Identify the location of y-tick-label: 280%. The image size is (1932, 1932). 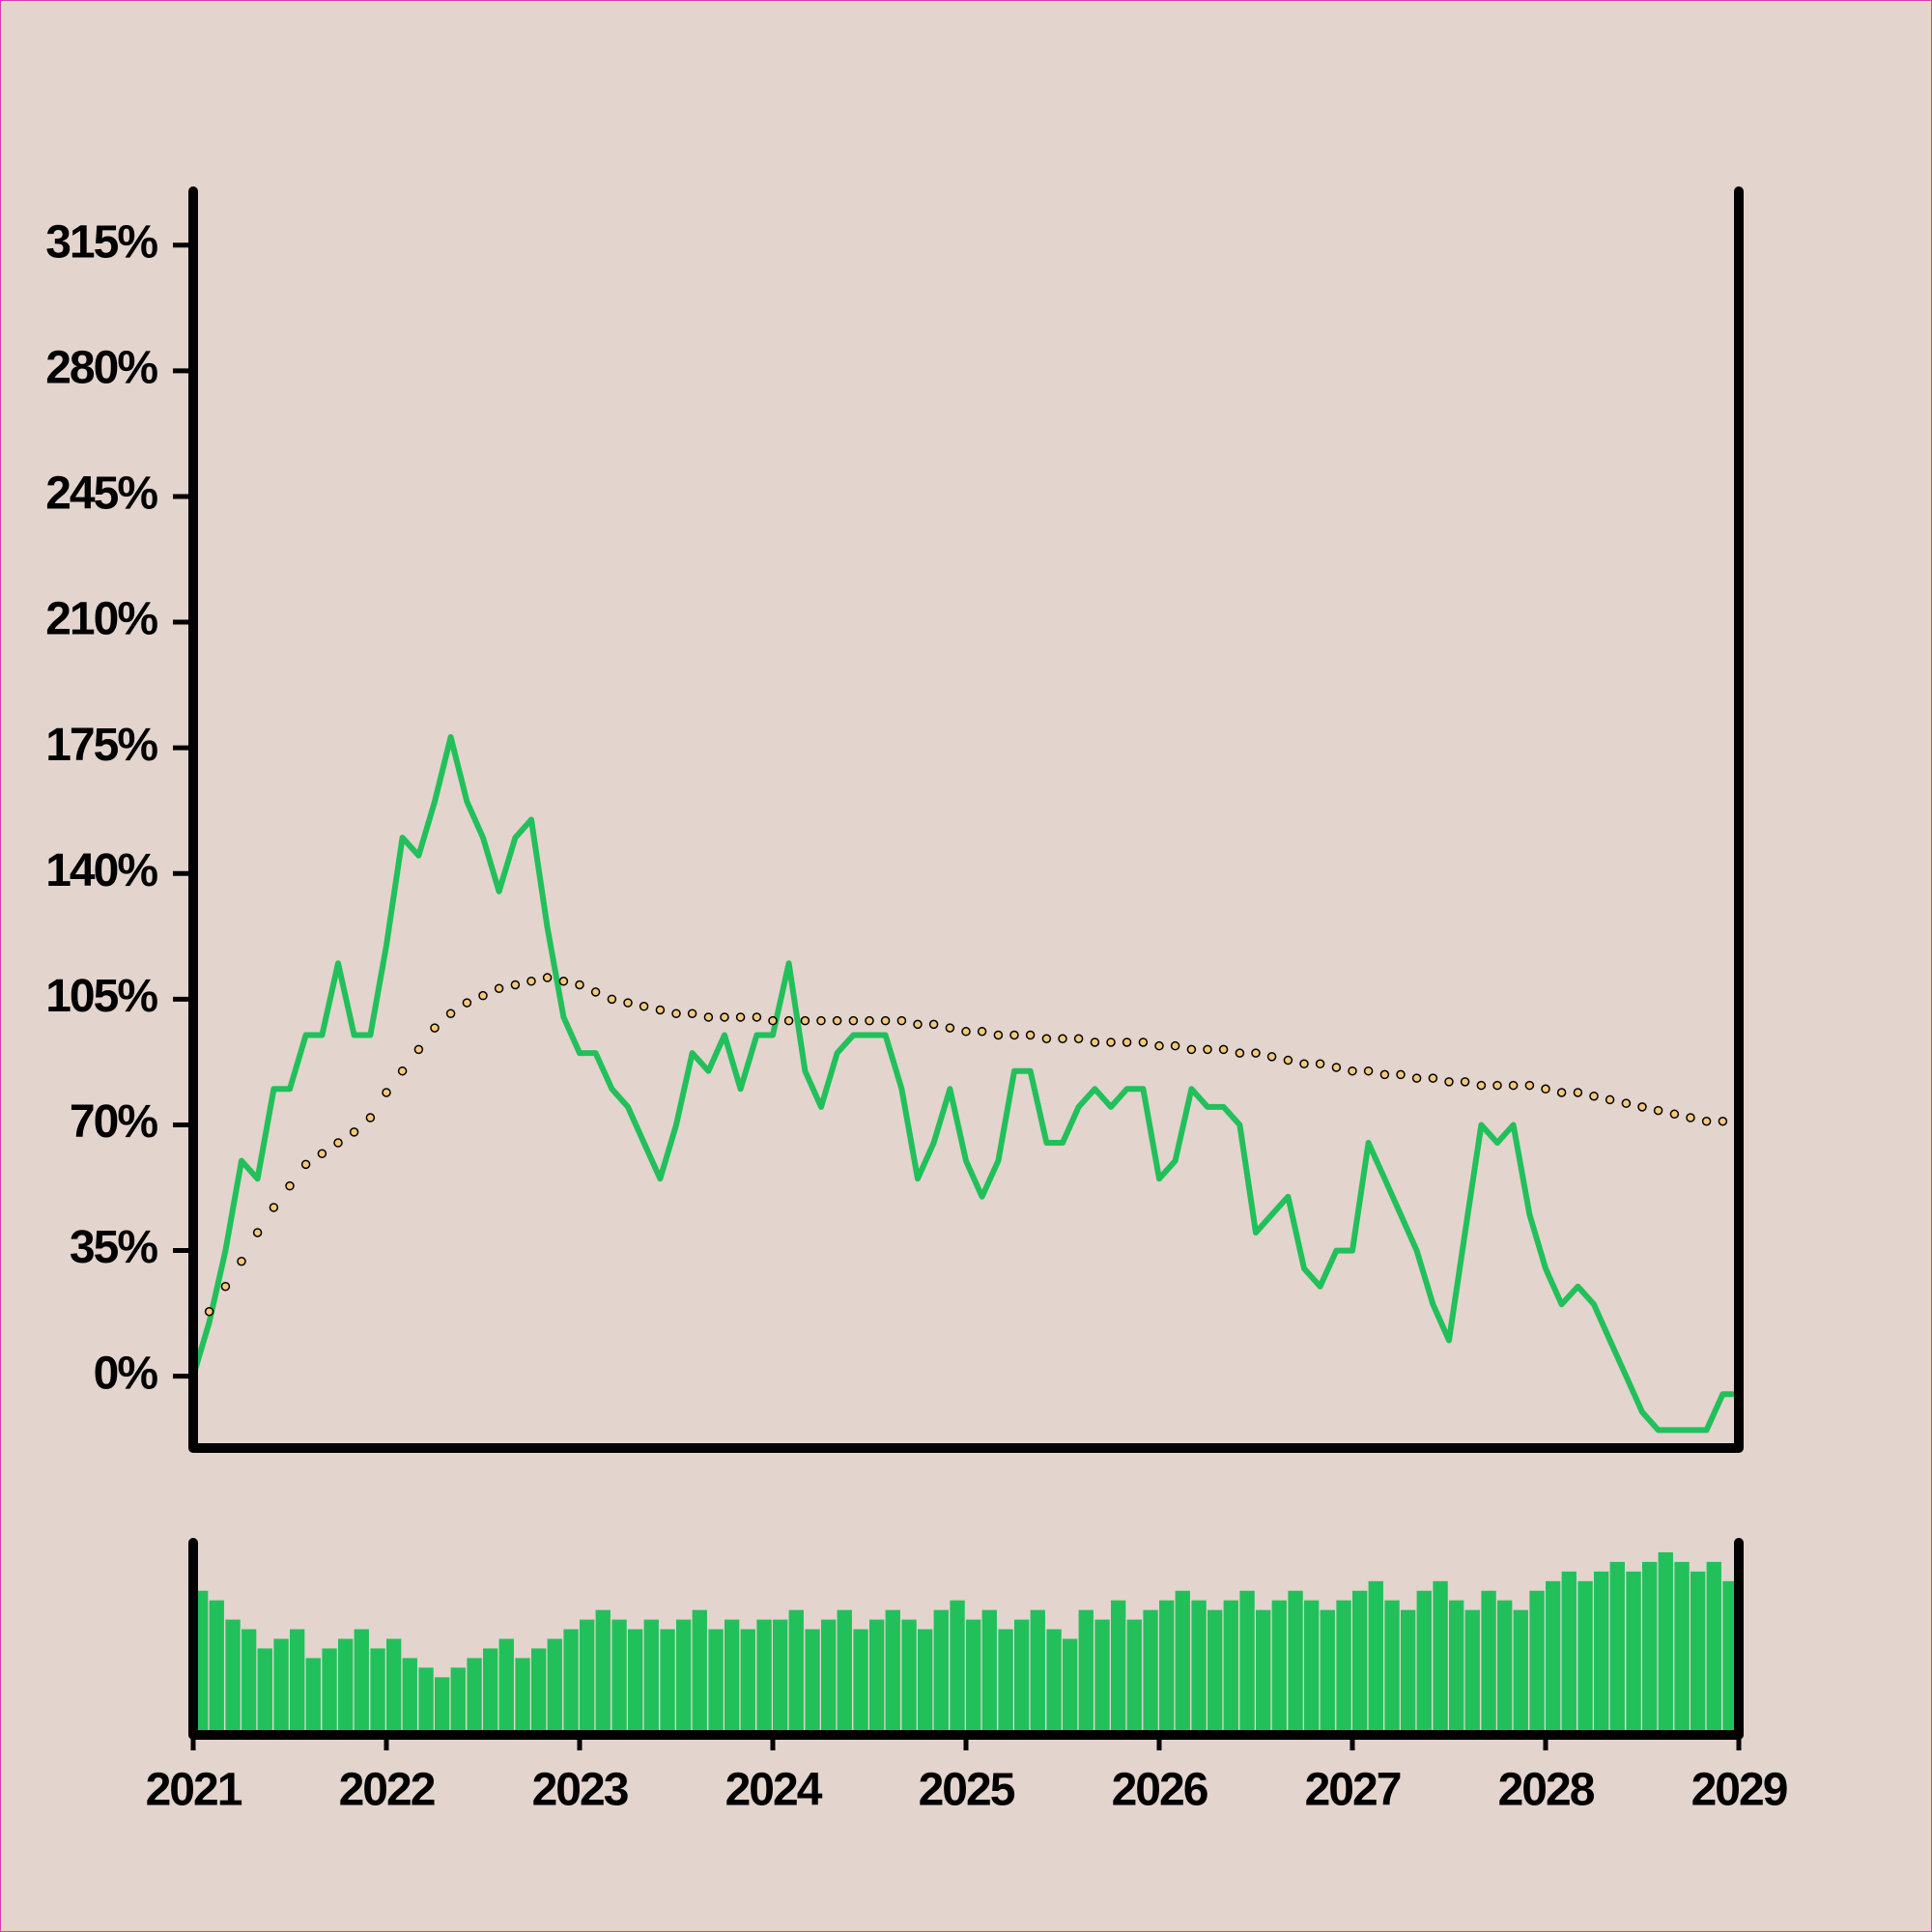
(101, 368).